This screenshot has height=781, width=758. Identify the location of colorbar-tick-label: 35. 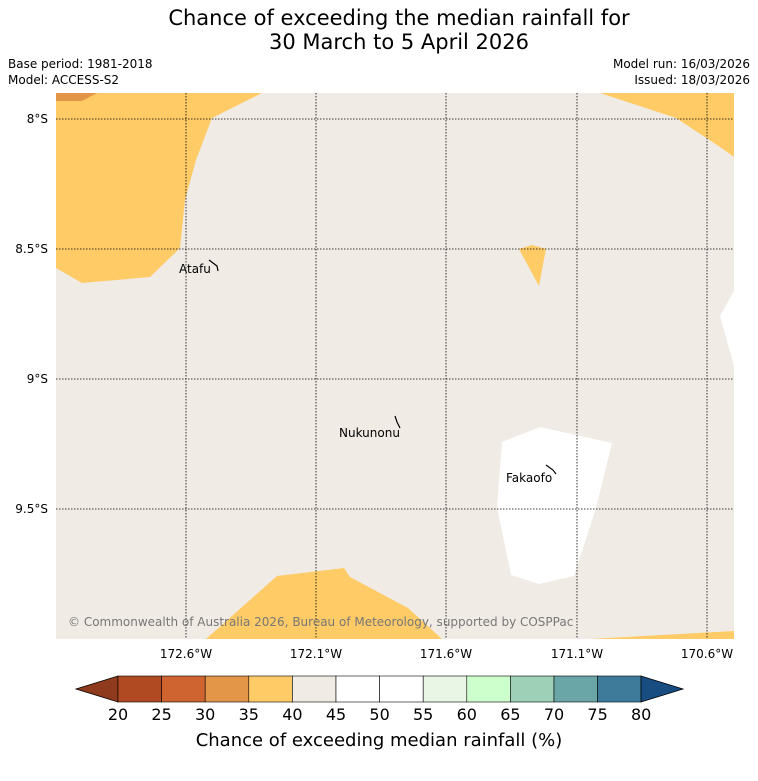
(248, 714).